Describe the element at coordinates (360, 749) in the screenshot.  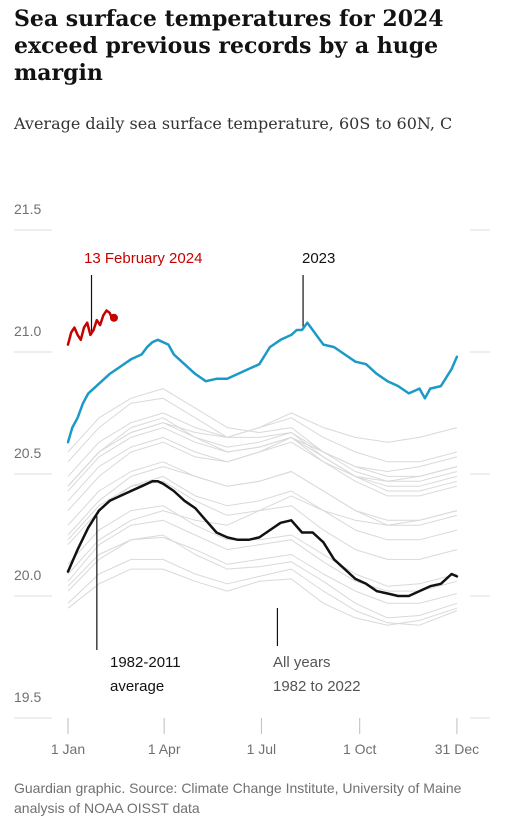
I see `x-tick-label: 1 Oct` at that location.